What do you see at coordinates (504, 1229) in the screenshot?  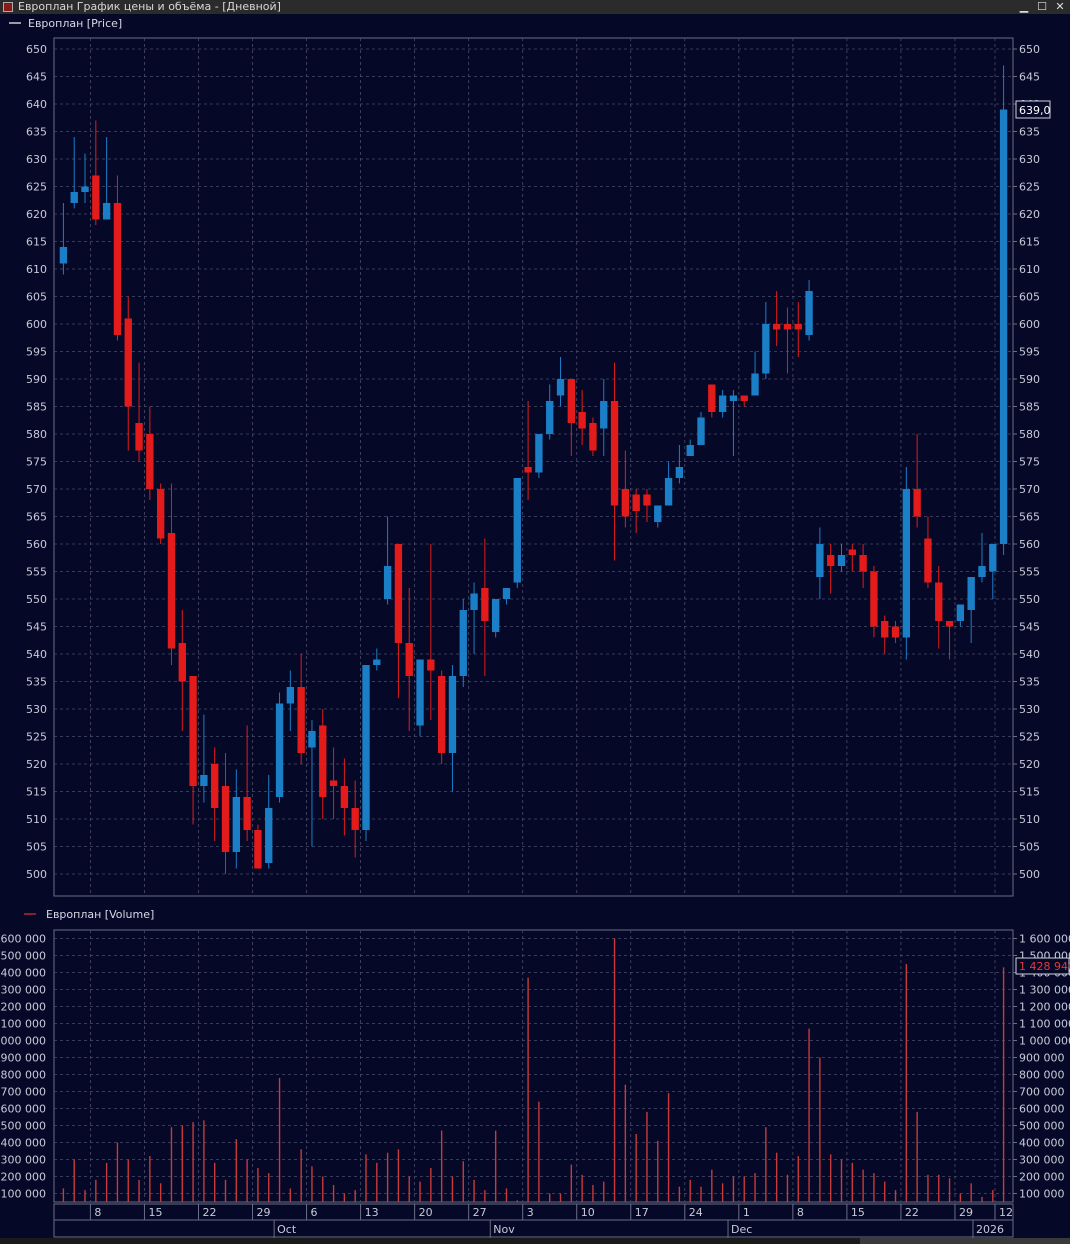 I see `x-month-label: Nov` at bounding box center [504, 1229].